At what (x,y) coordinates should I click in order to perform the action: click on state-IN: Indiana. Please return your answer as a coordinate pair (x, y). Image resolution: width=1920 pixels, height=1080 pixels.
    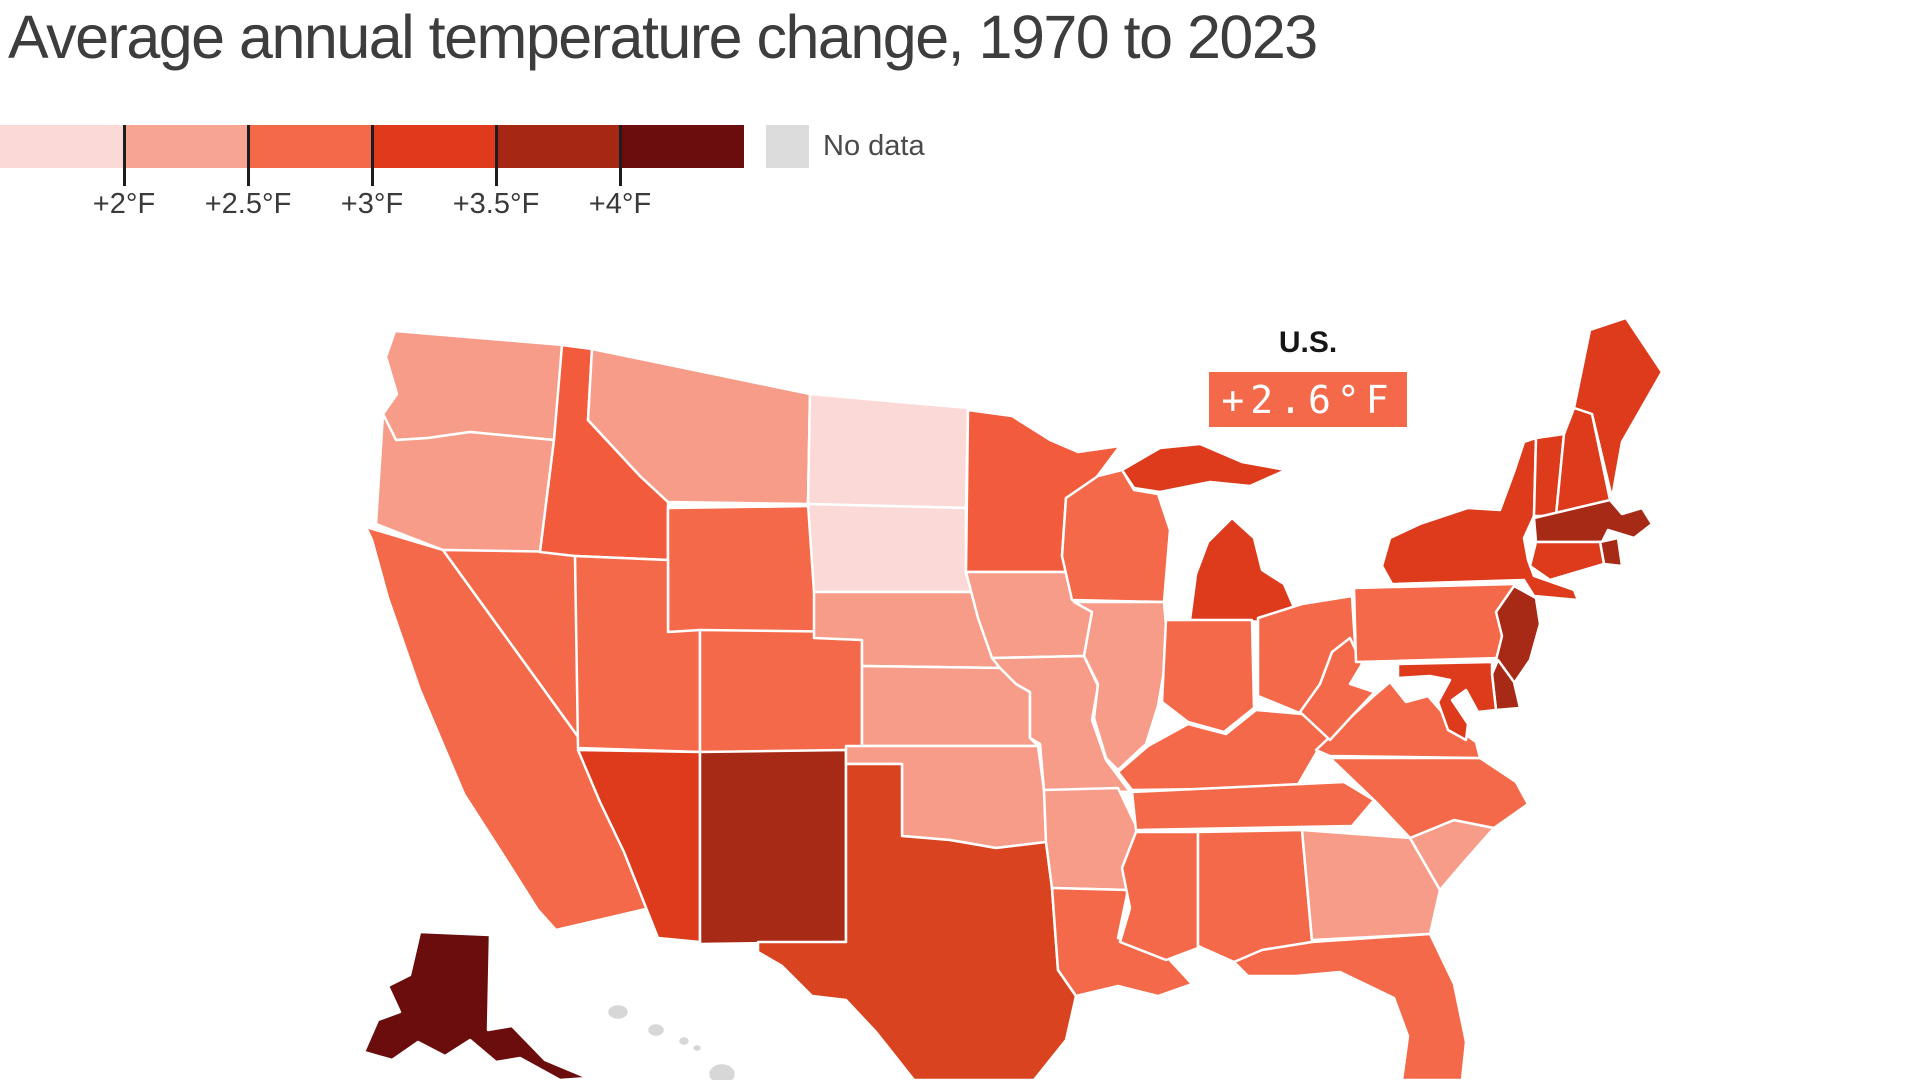
    Looking at the image, I should click on (1208, 676).